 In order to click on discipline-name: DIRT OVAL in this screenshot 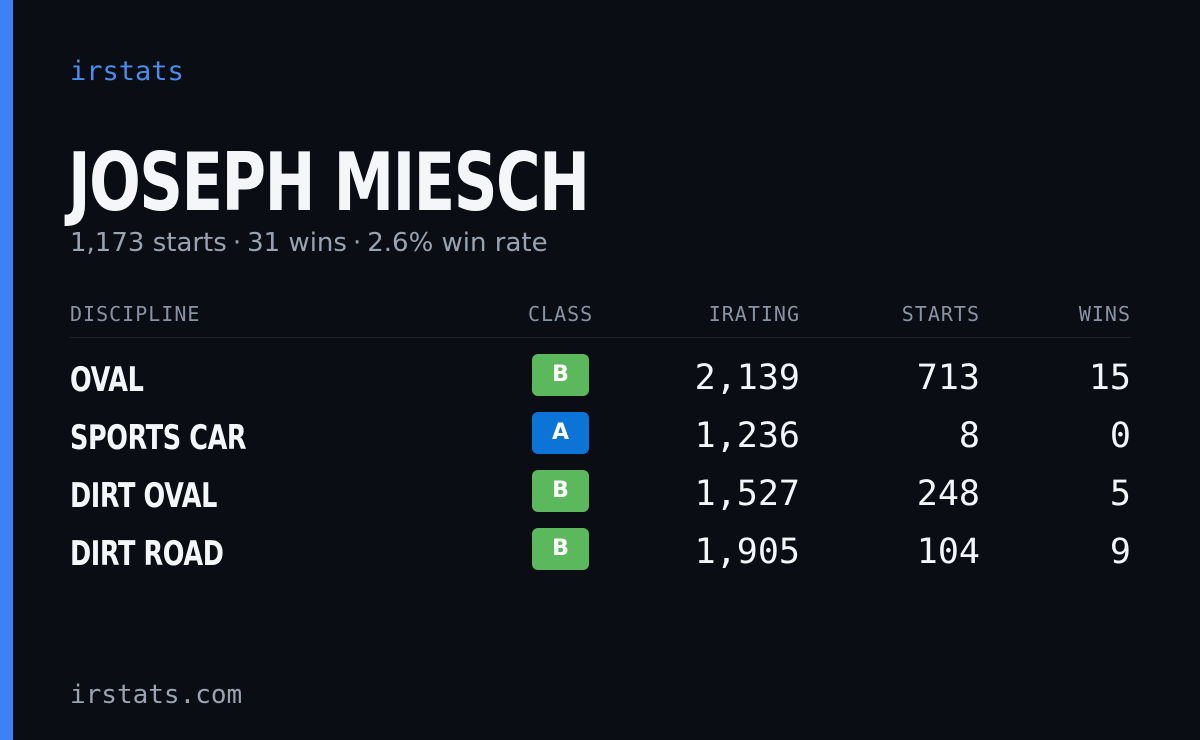, I will do `click(144, 496)`.